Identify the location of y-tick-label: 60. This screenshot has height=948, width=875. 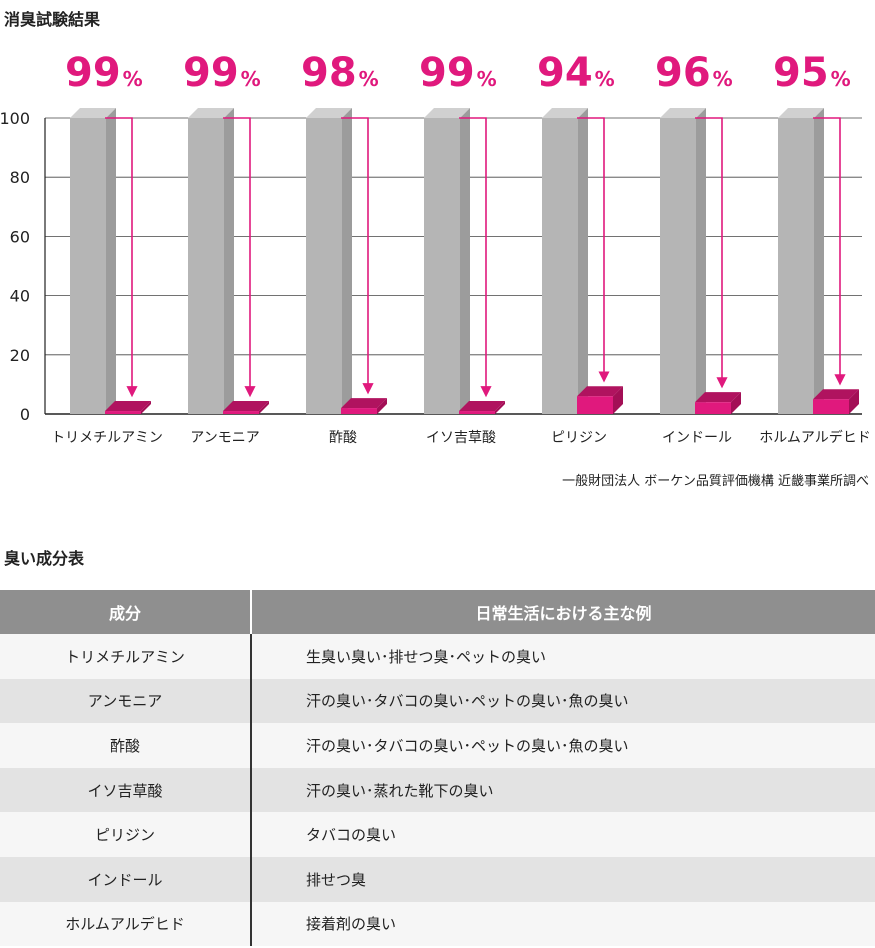
(20, 236).